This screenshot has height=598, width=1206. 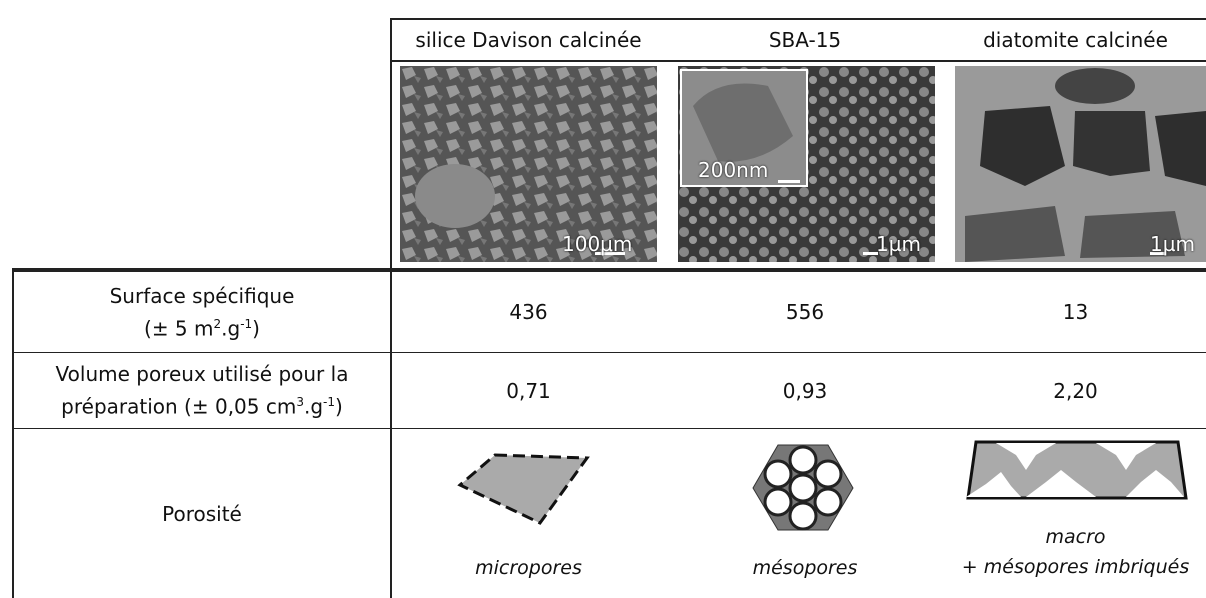 I want to click on column-header: SBA-15, so click(x=805, y=40).